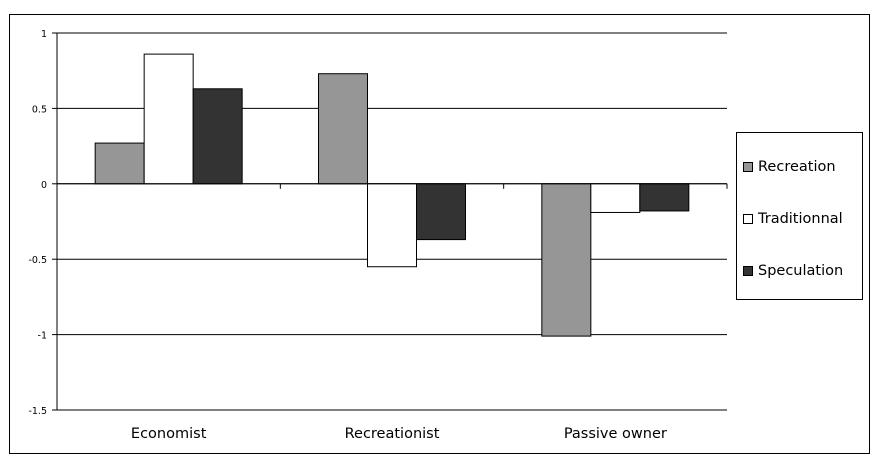 This screenshot has height=454, width=875. Describe the element at coordinates (392, 434) in the screenshot. I see `x-tick-label: Recreationist` at that location.